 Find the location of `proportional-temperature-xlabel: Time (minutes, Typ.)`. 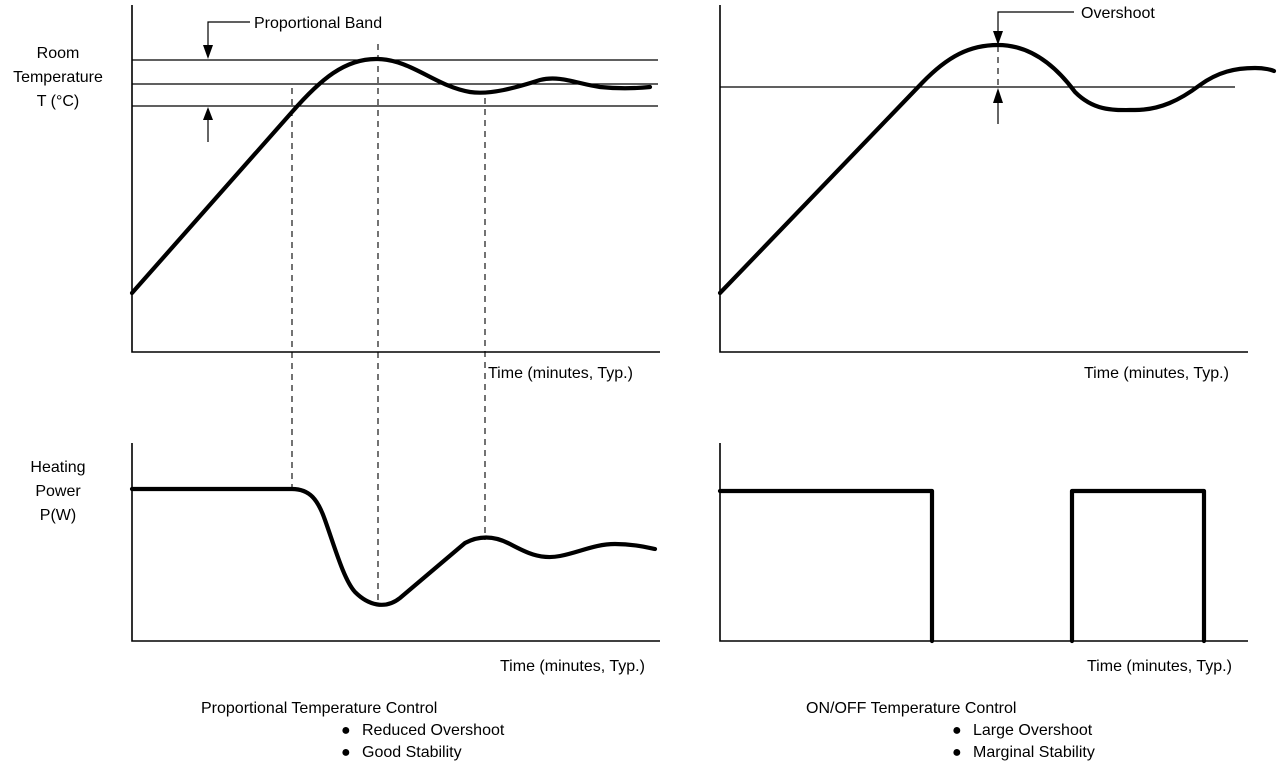

proportional-temperature-xlabel: Time (minutes, Typ.) is located at coordinates (560, 373).